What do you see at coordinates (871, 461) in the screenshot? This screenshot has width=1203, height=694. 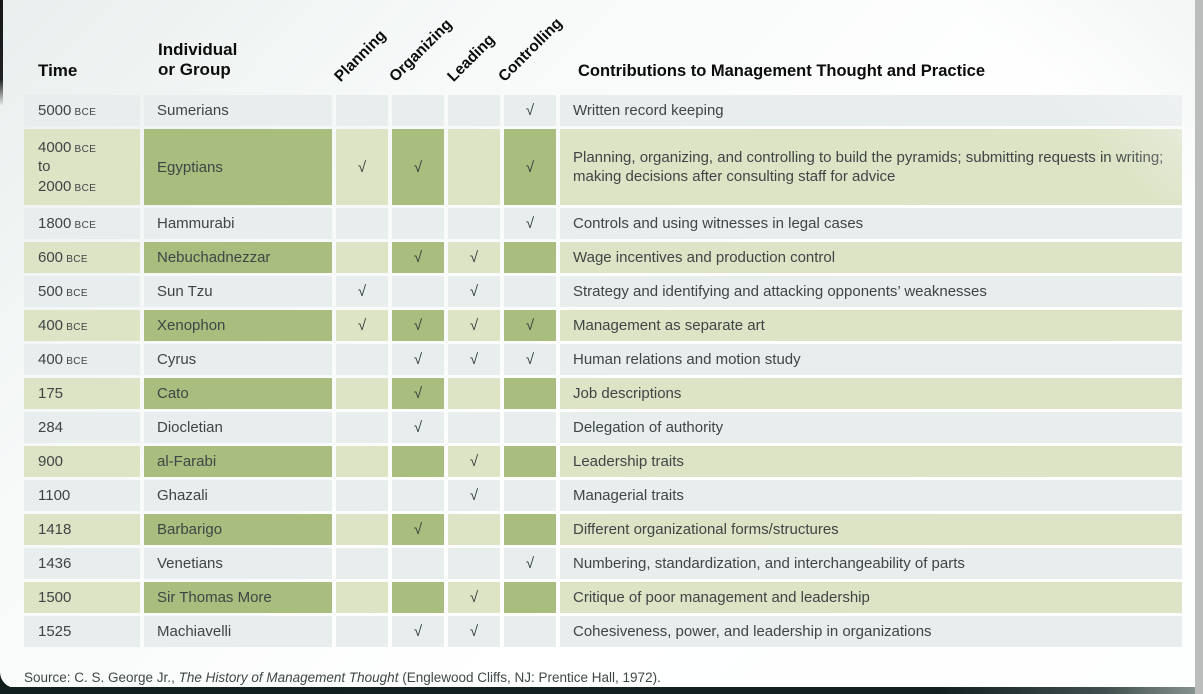 I see `contribution-cell: Leadership traits` at bounding box center [871, 461].